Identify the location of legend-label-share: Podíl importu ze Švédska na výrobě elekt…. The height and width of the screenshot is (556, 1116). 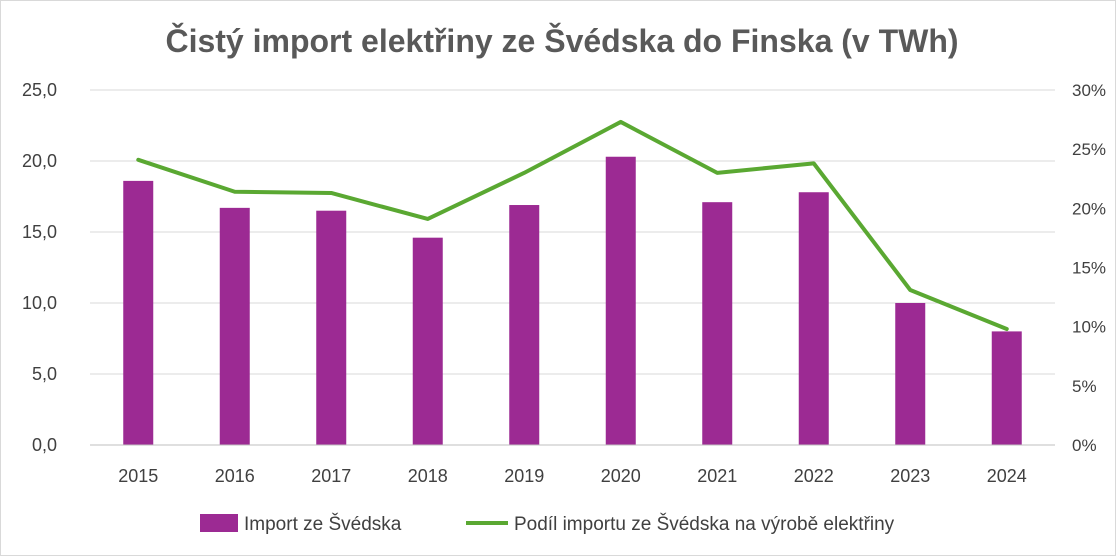
(704, 524).